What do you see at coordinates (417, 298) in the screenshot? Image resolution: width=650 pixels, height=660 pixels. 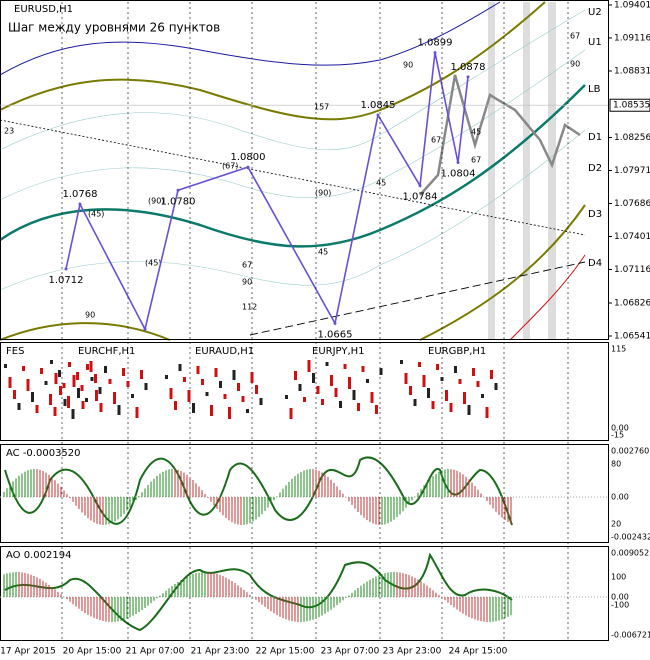 I see `trend-line` at bounding box center [417, 298].